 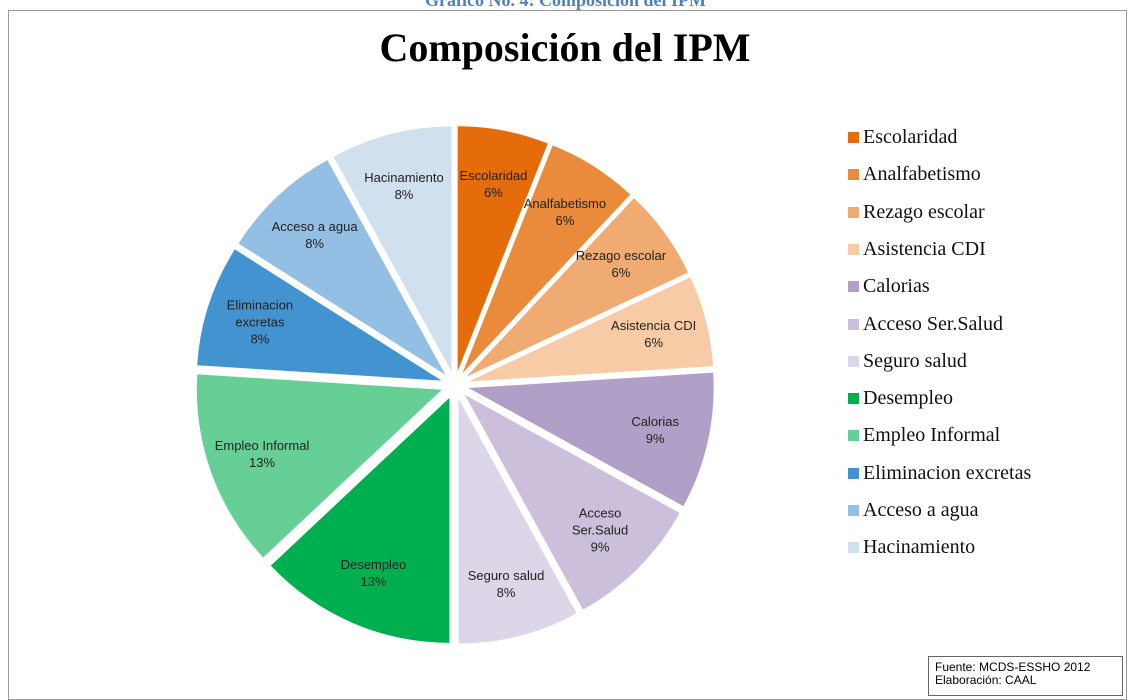 I want to click on source-line: Elaboración: CAAL, so click(x=986, y=680).